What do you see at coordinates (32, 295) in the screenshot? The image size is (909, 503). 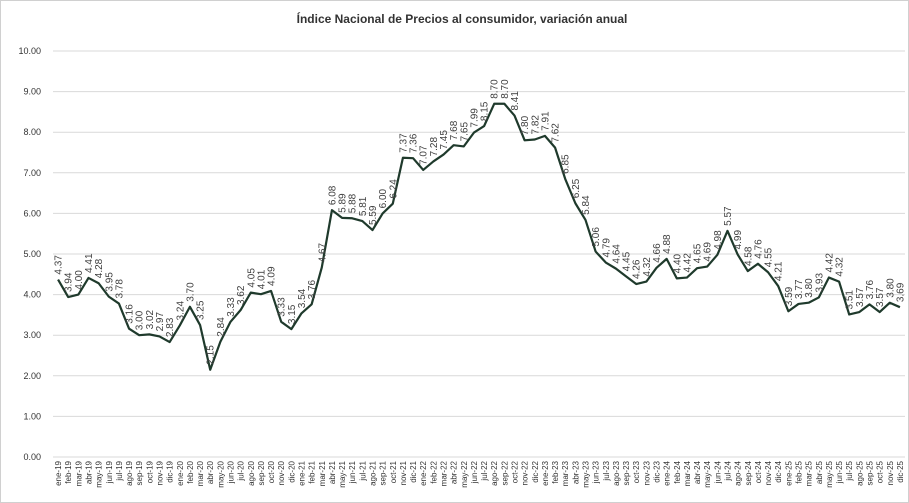 I see `y-tick-label: 4.00` at bounding box center [32, 295].